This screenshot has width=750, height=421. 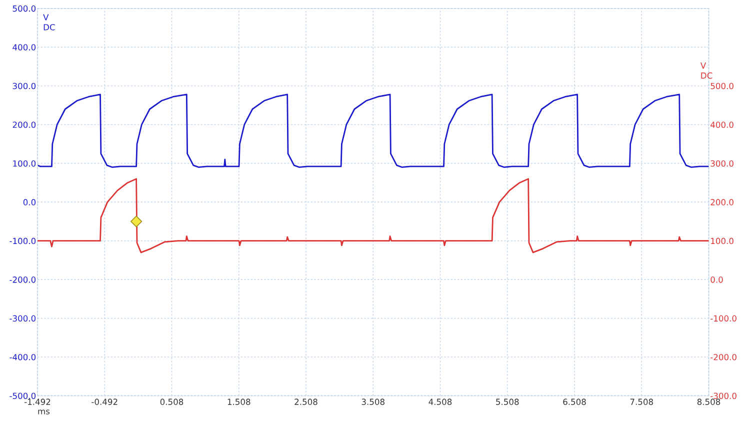 What do you see at coordinates (306, 401) in the screenshot?
I see `x-tick-label: 2.508` at bounding box center [306, 401].